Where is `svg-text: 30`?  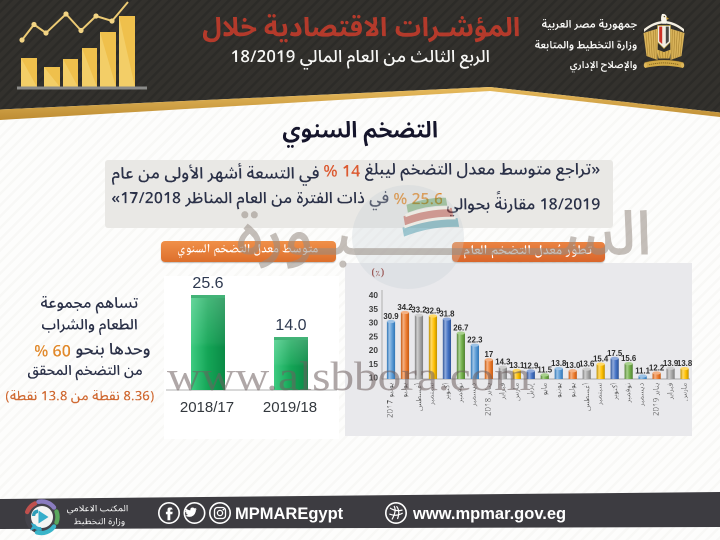 svg-text: 30 is located at coordinates (374, 323).